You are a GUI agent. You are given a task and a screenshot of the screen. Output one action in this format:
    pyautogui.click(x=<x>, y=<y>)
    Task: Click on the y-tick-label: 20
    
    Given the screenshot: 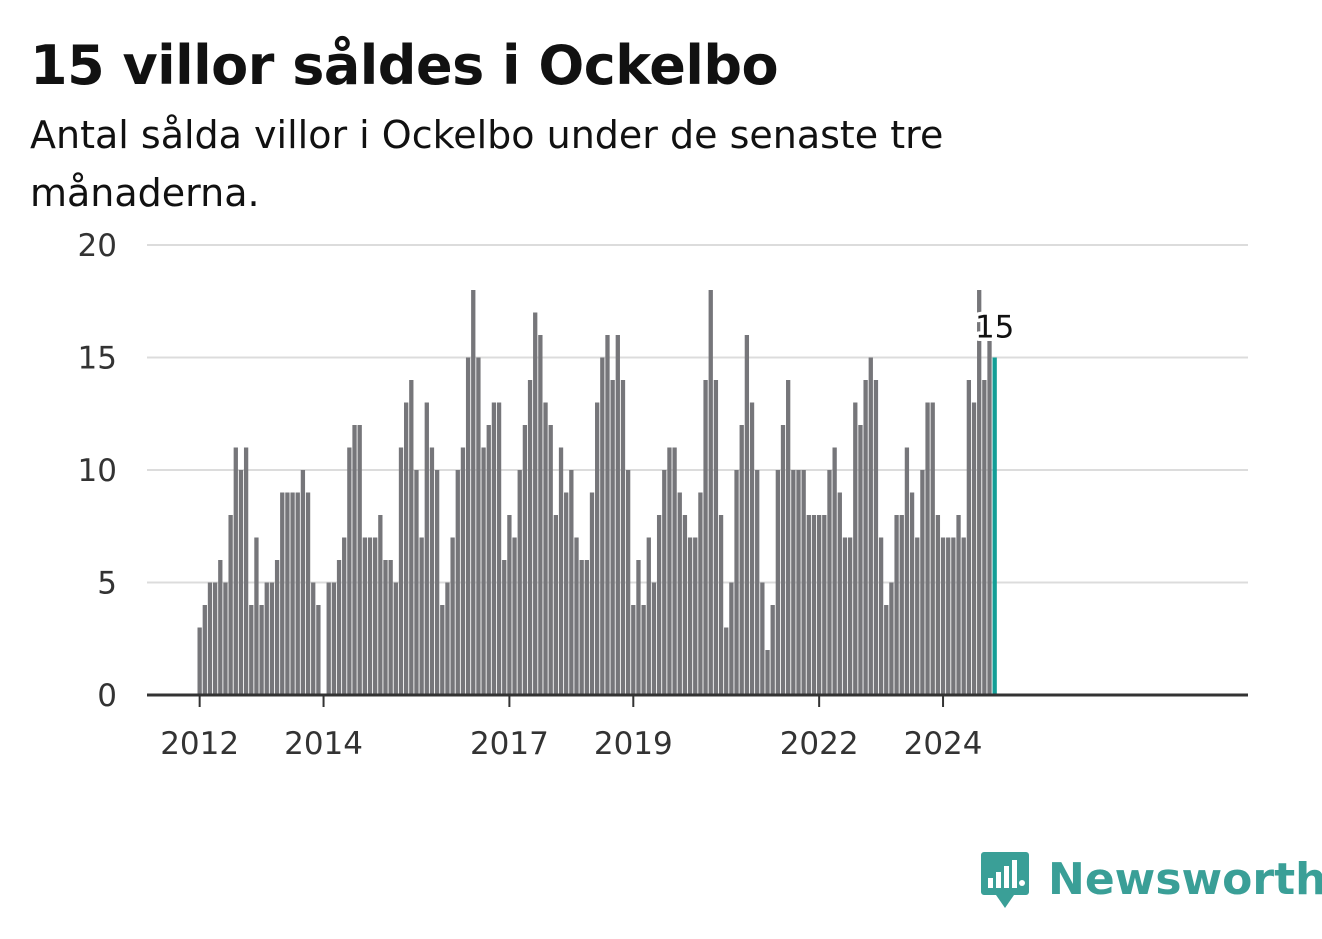 What is the action you would take?
    pyautogui.click(x=97, y=246)
    